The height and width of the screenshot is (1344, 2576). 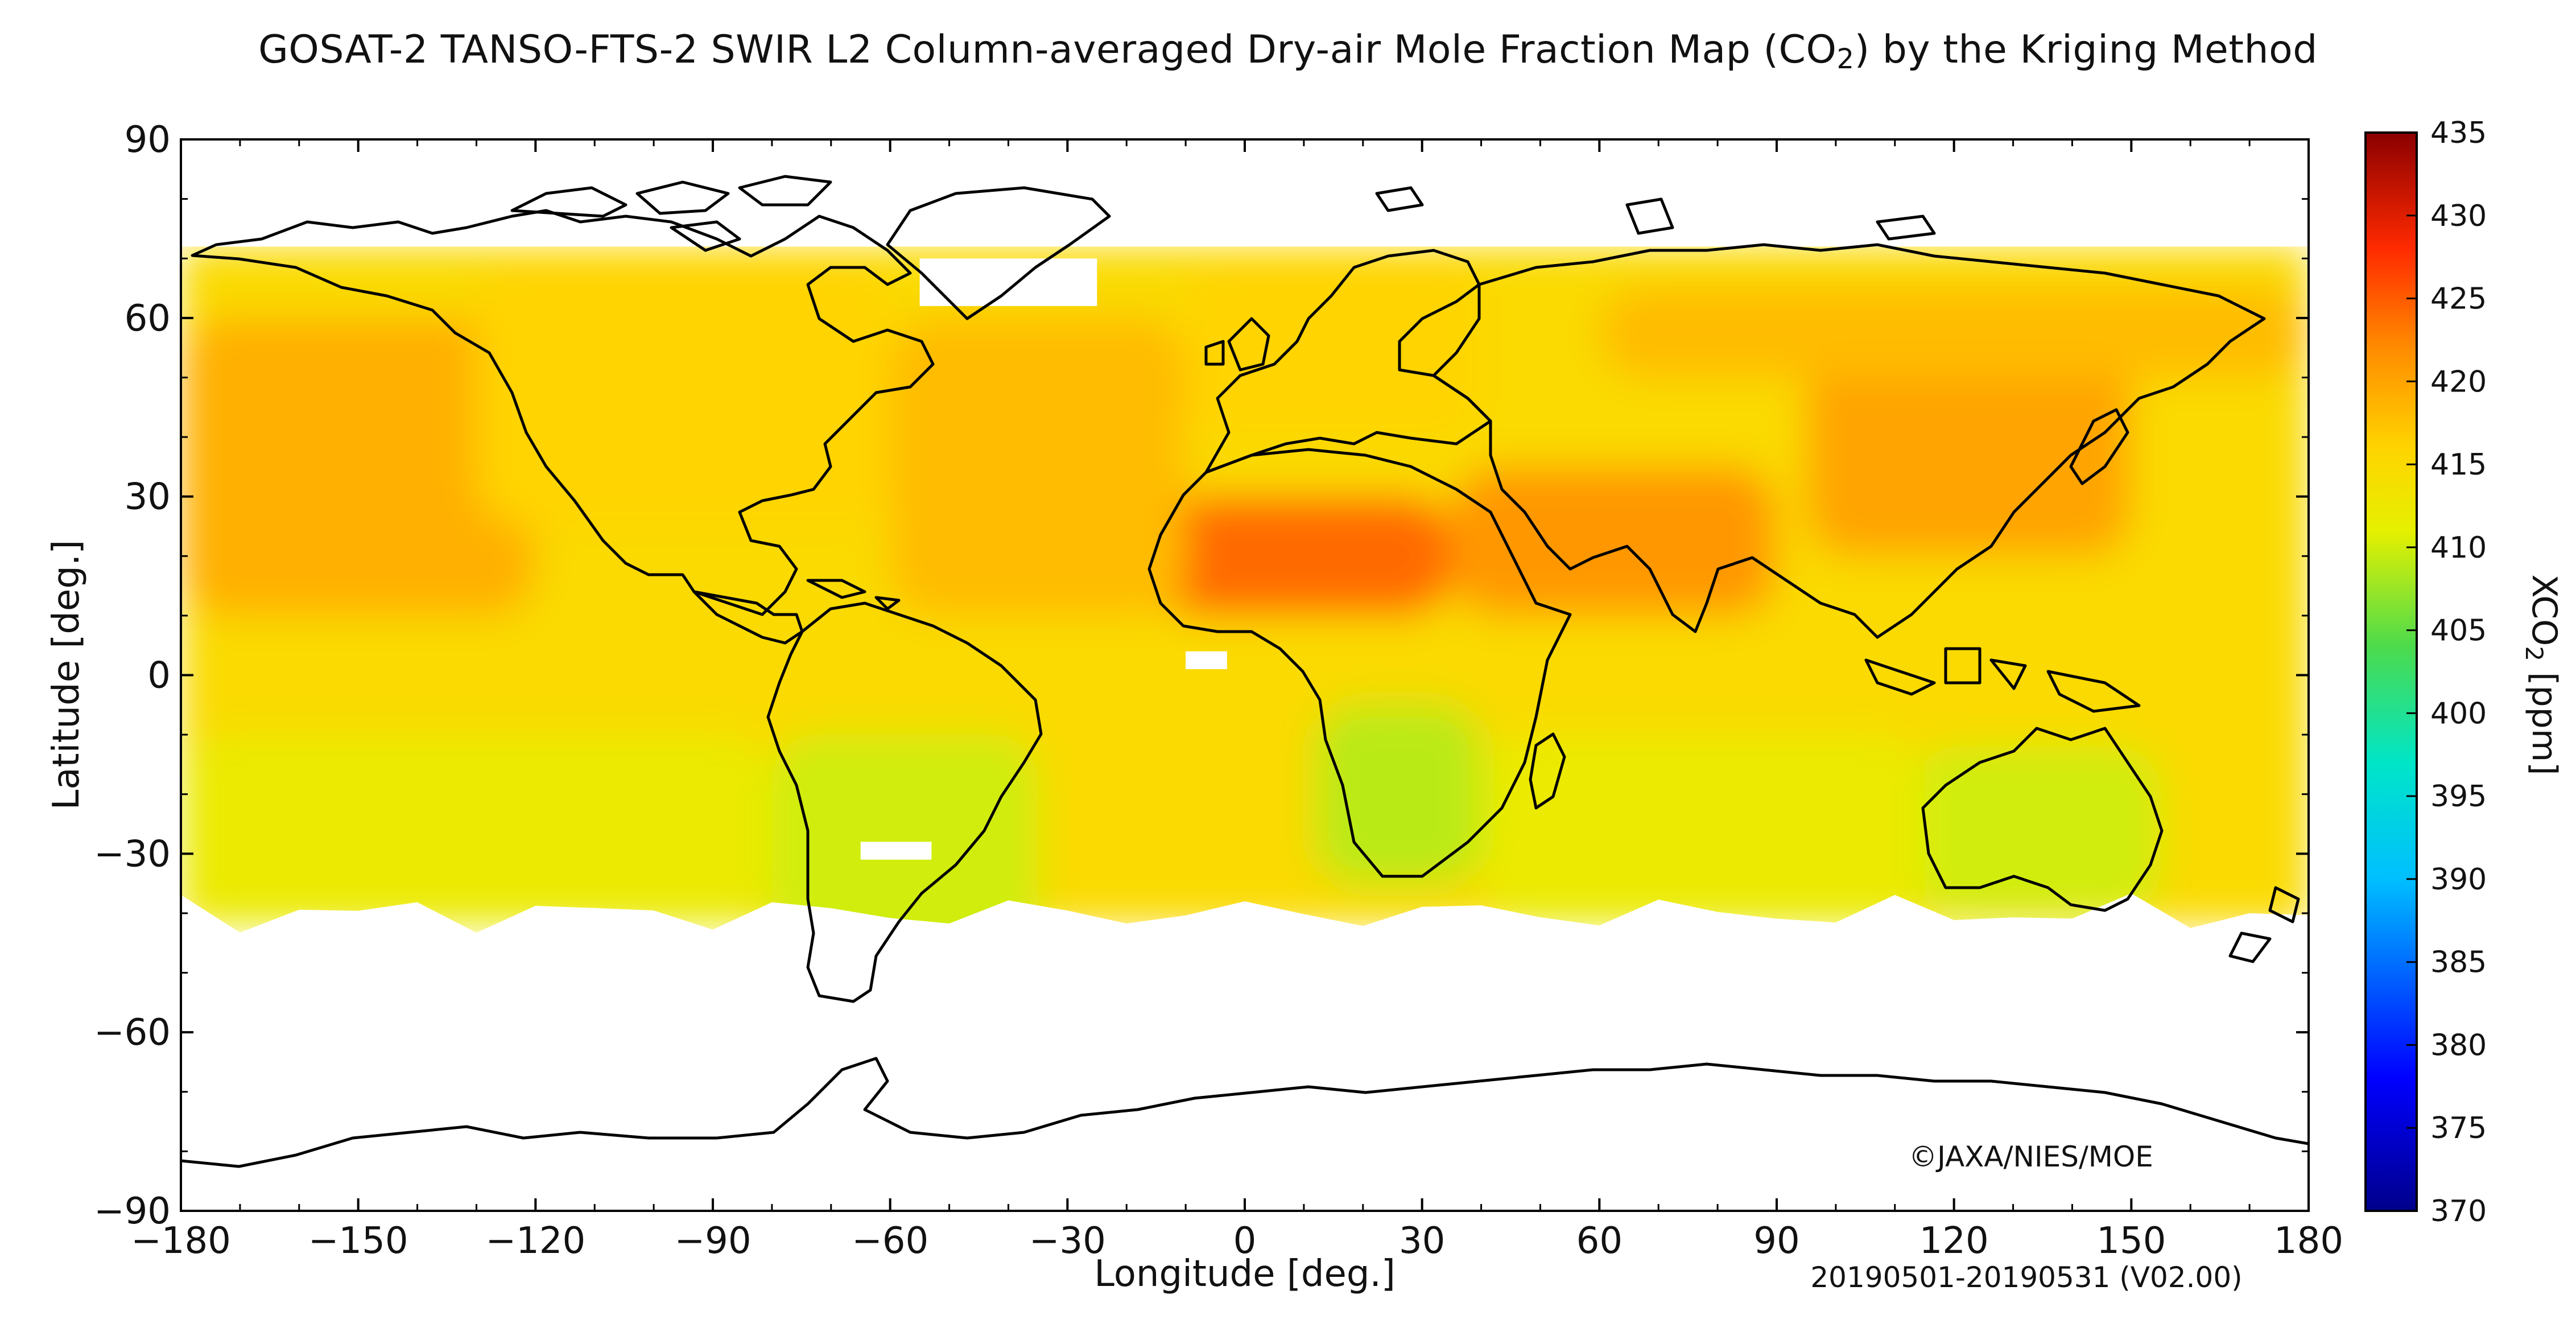 I want to click on y-tick-label: −30, so click(x=133, y=854).